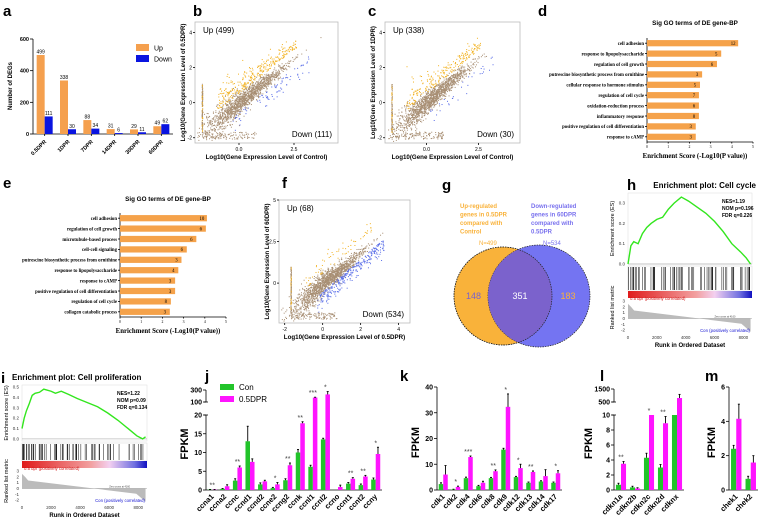 Image resolution: width=758 pixels, height=529 pixels. I want to click on y-tick-label: 4, so click(380, 34).